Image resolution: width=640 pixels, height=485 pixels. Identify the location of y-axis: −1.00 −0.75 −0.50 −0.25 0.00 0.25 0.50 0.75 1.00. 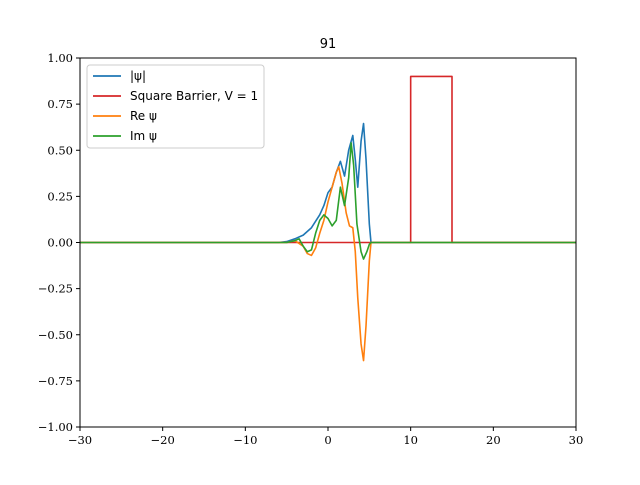
(59, 242).